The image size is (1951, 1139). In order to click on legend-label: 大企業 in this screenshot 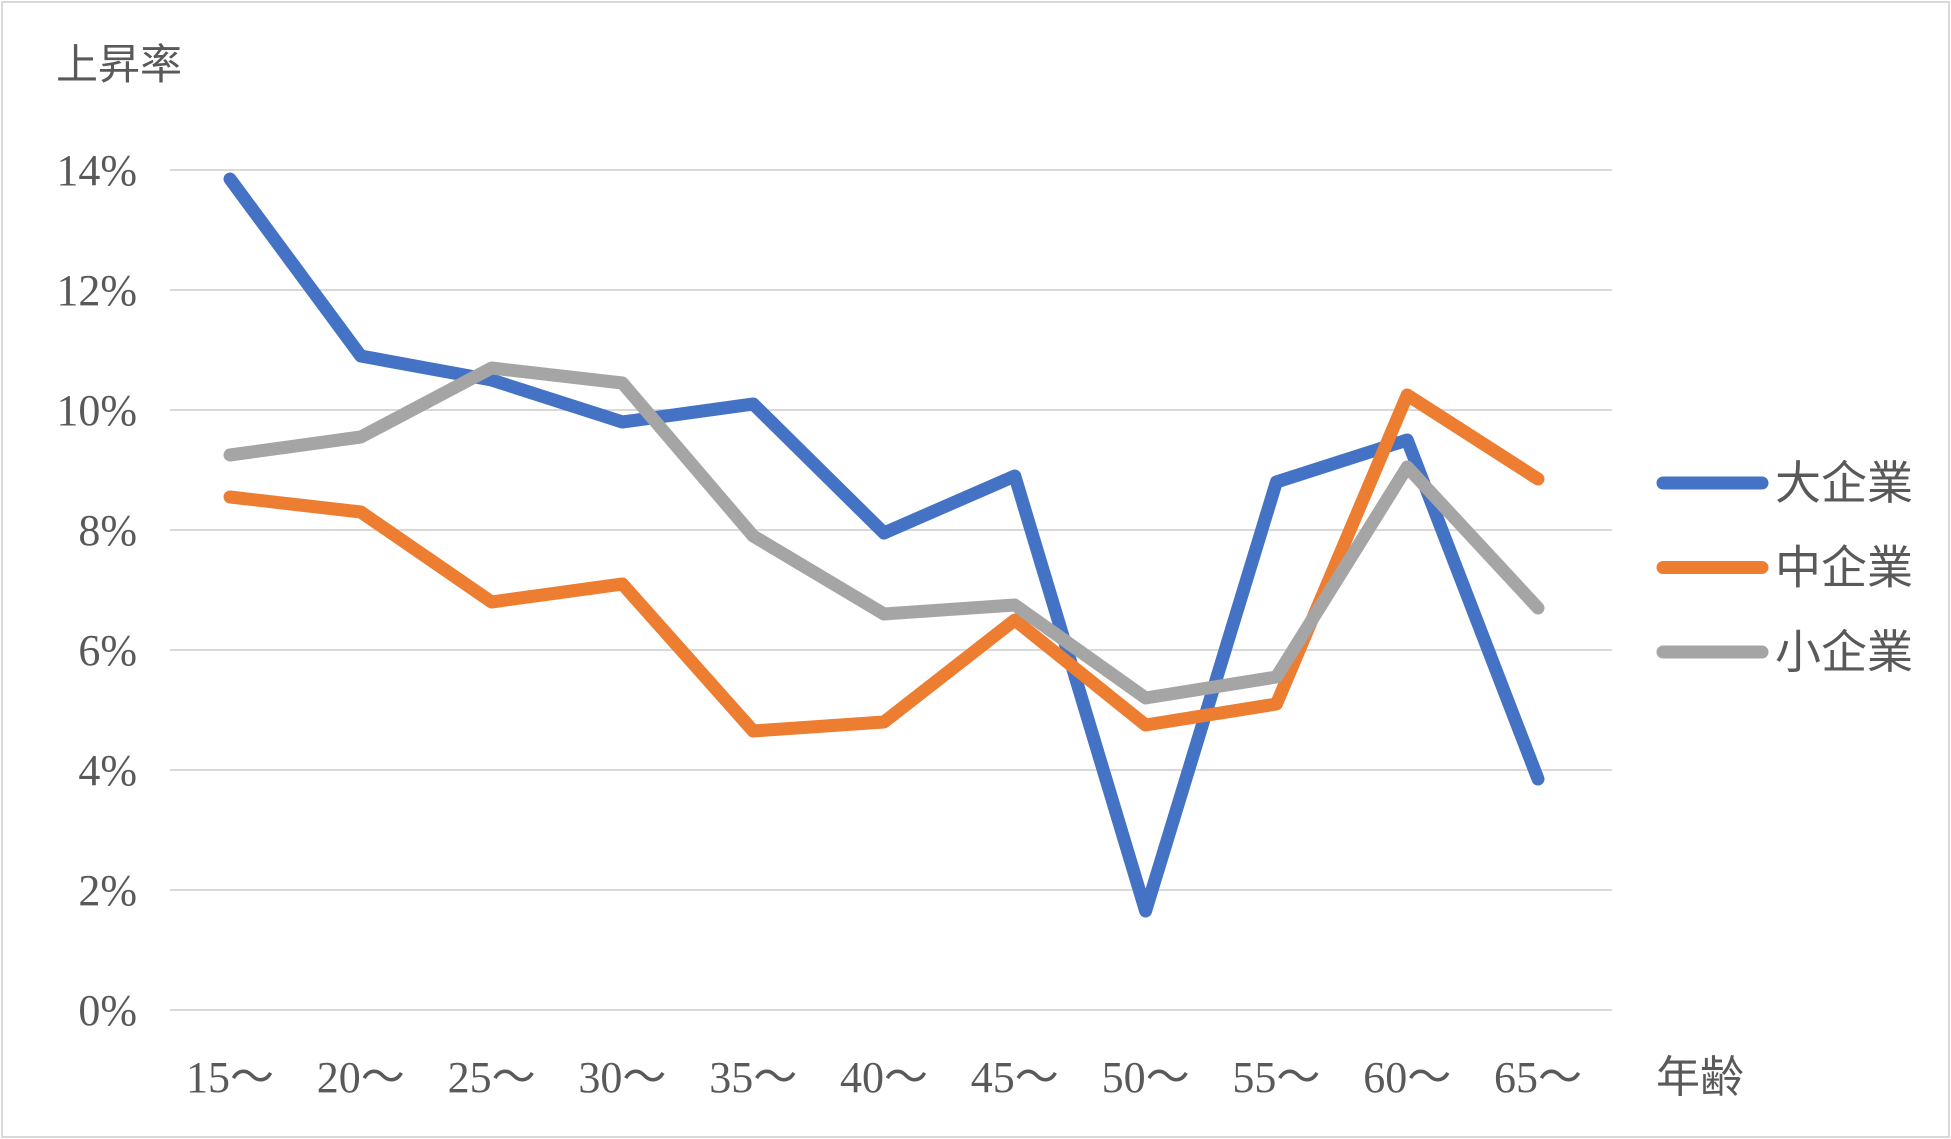, I will do `click(1844, 483)`.